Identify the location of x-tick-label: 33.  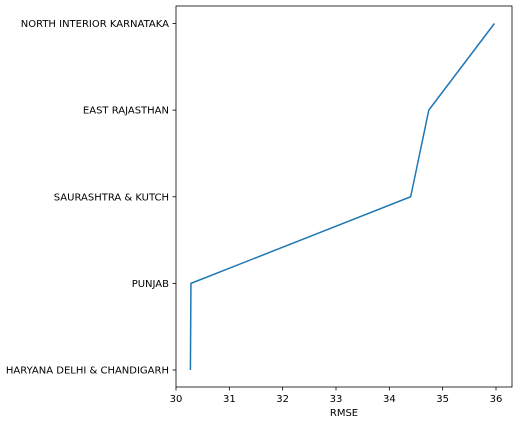
(336, 399).